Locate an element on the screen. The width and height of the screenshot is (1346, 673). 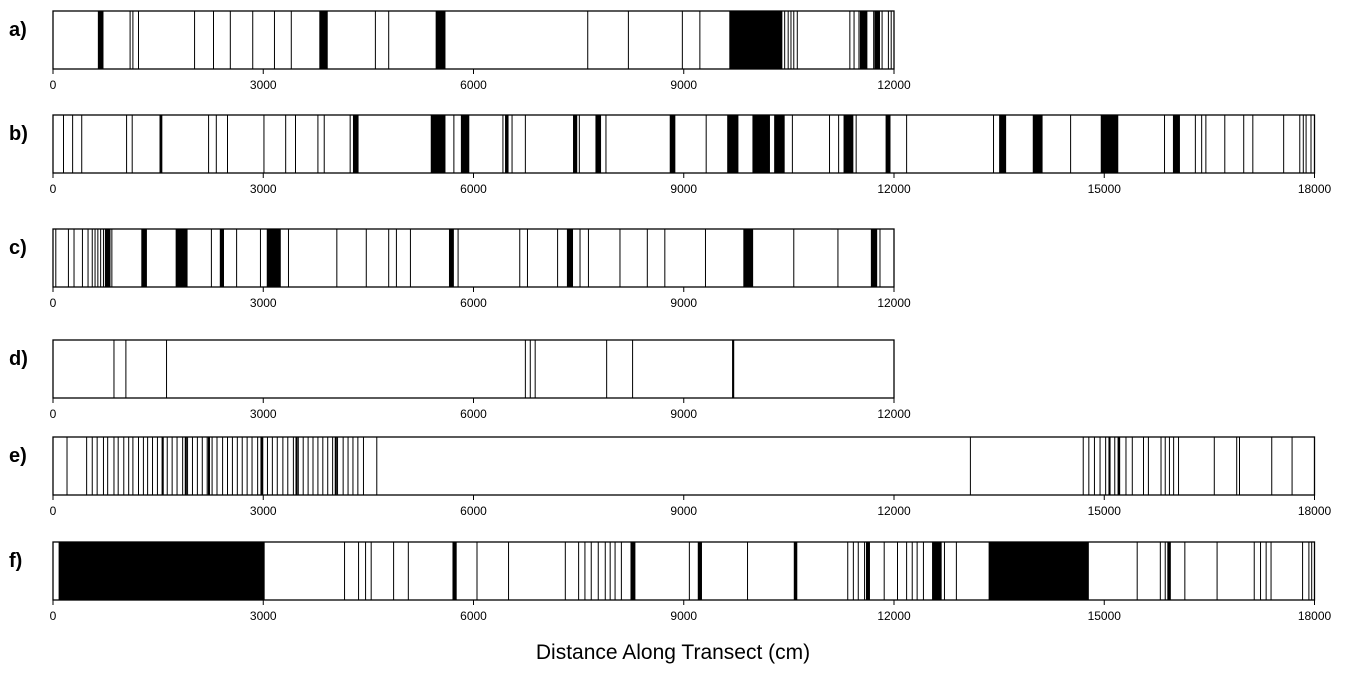
panel-label: d) is located at coordinates (18, 359).